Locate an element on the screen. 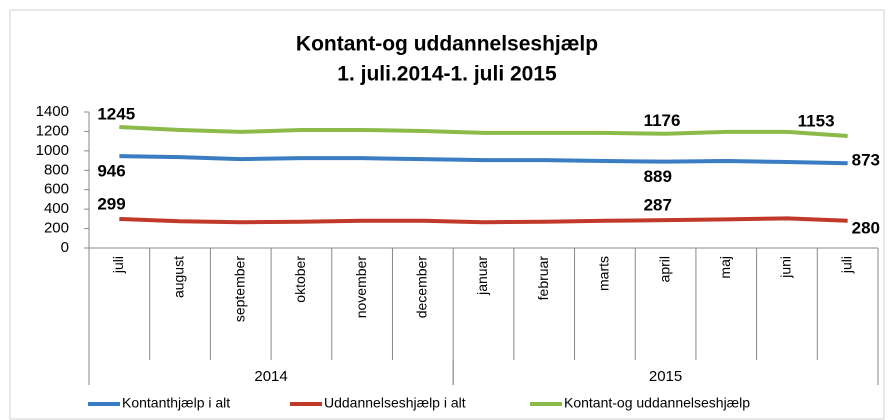 Image resolution: width=888 pixels, height=420 pixels. data-label: 946 is located at coordinates (111, 171).